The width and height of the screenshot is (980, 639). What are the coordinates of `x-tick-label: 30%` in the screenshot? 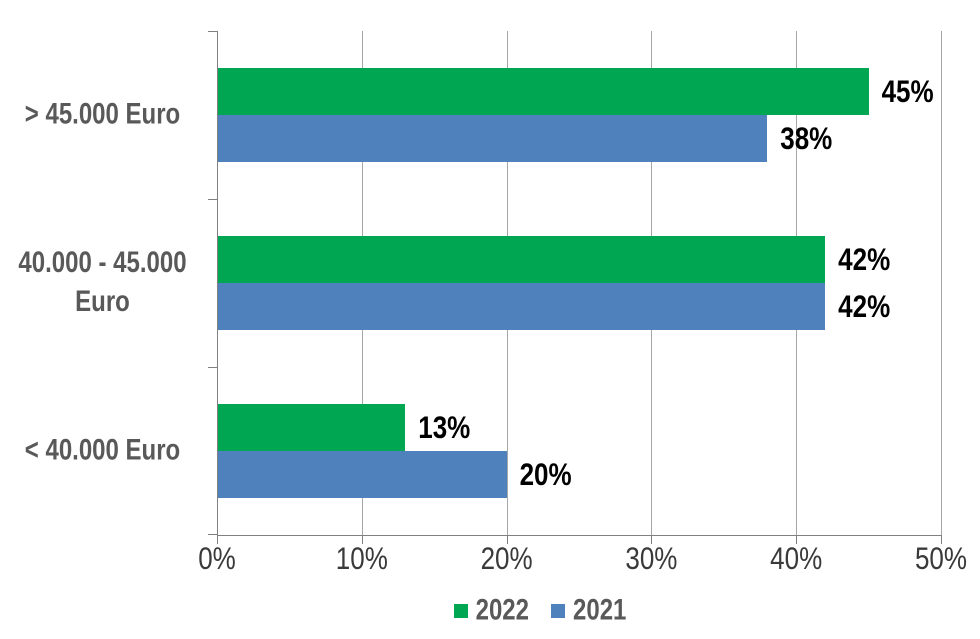 It's located at (651, 558).